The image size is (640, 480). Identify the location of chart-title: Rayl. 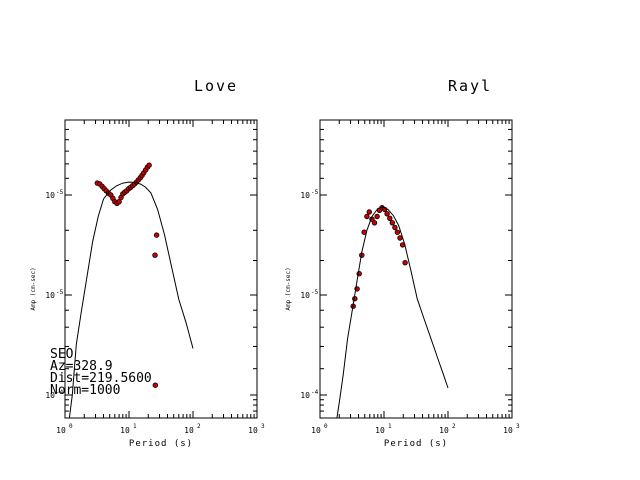
(470, 86).